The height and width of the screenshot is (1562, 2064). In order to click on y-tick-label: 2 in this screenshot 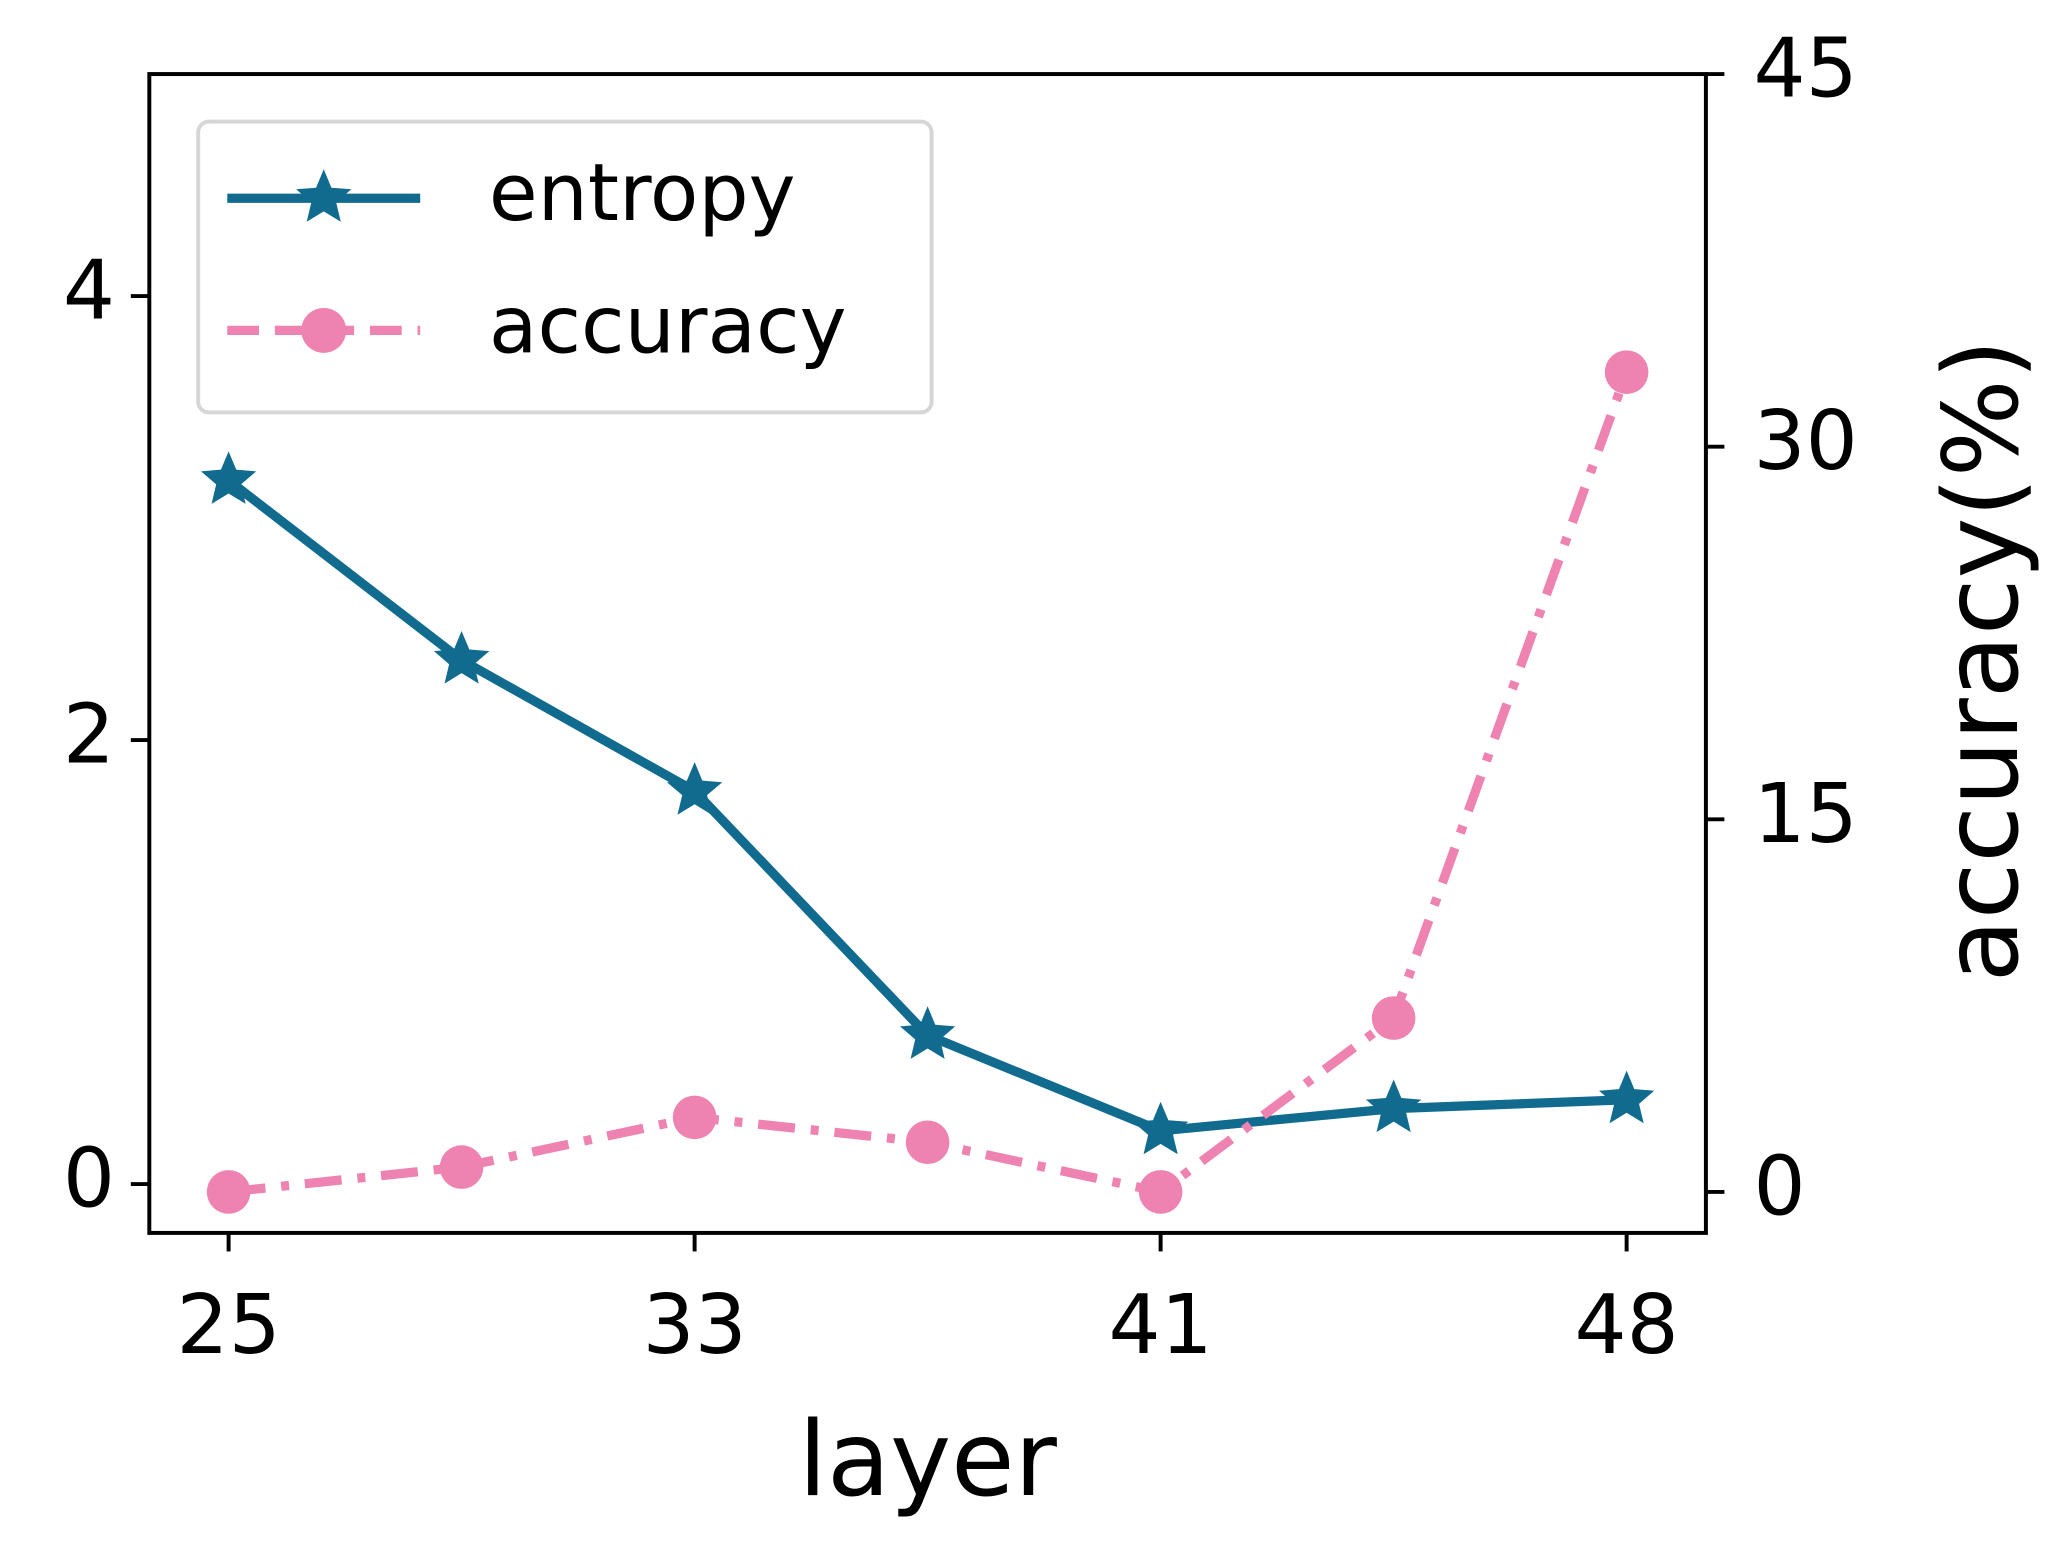, I will do `click(89, 735)`.